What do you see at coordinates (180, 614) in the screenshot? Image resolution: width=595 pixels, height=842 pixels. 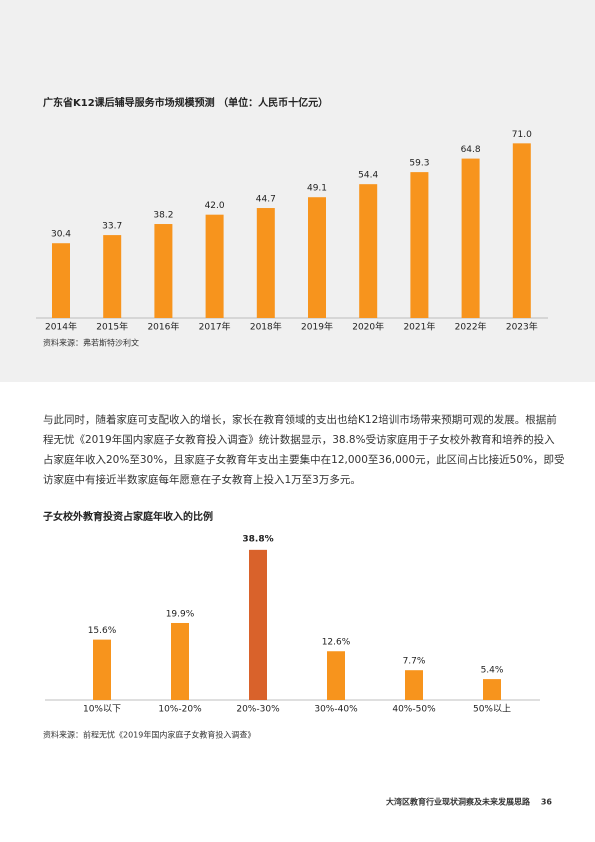 I see `data-label: 19.9%` at bounding box center [180, 614].